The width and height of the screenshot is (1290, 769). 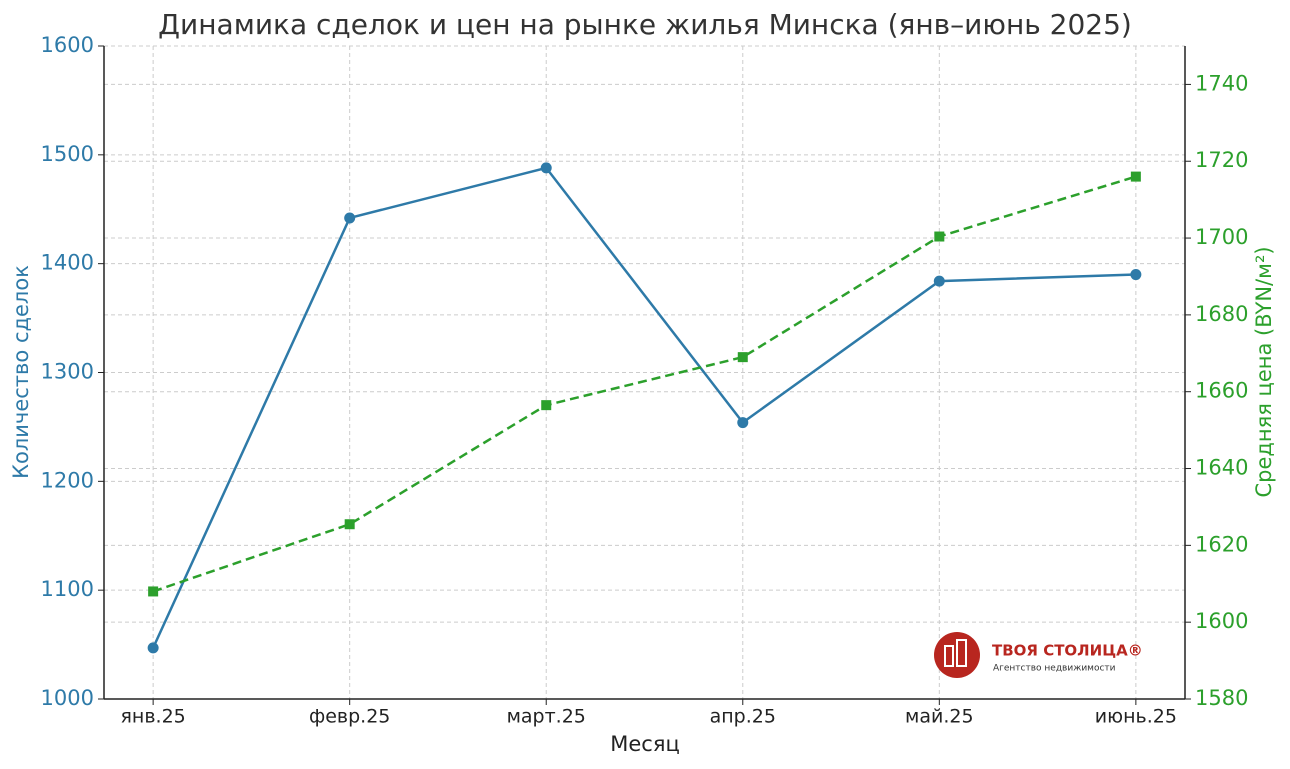 What do you see at coordinates (152, 717) in the screenshot?
I see `x-tick-label: янв.25` at bounding box center [152, 717].